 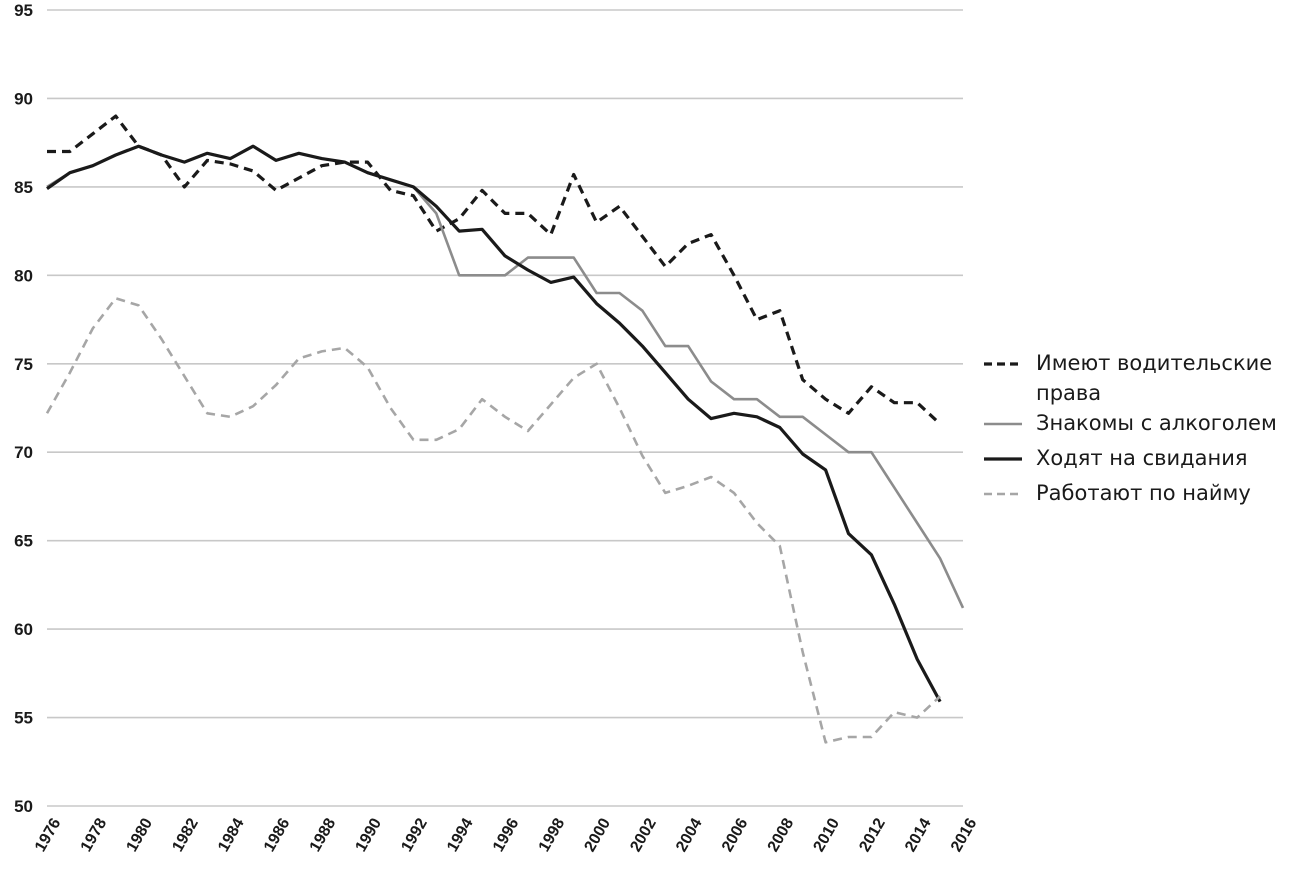 What do you see at coordinates (643, 834) in the screenshot?
I see `x-tick-label: 2002` at bounding box center [643, 834].